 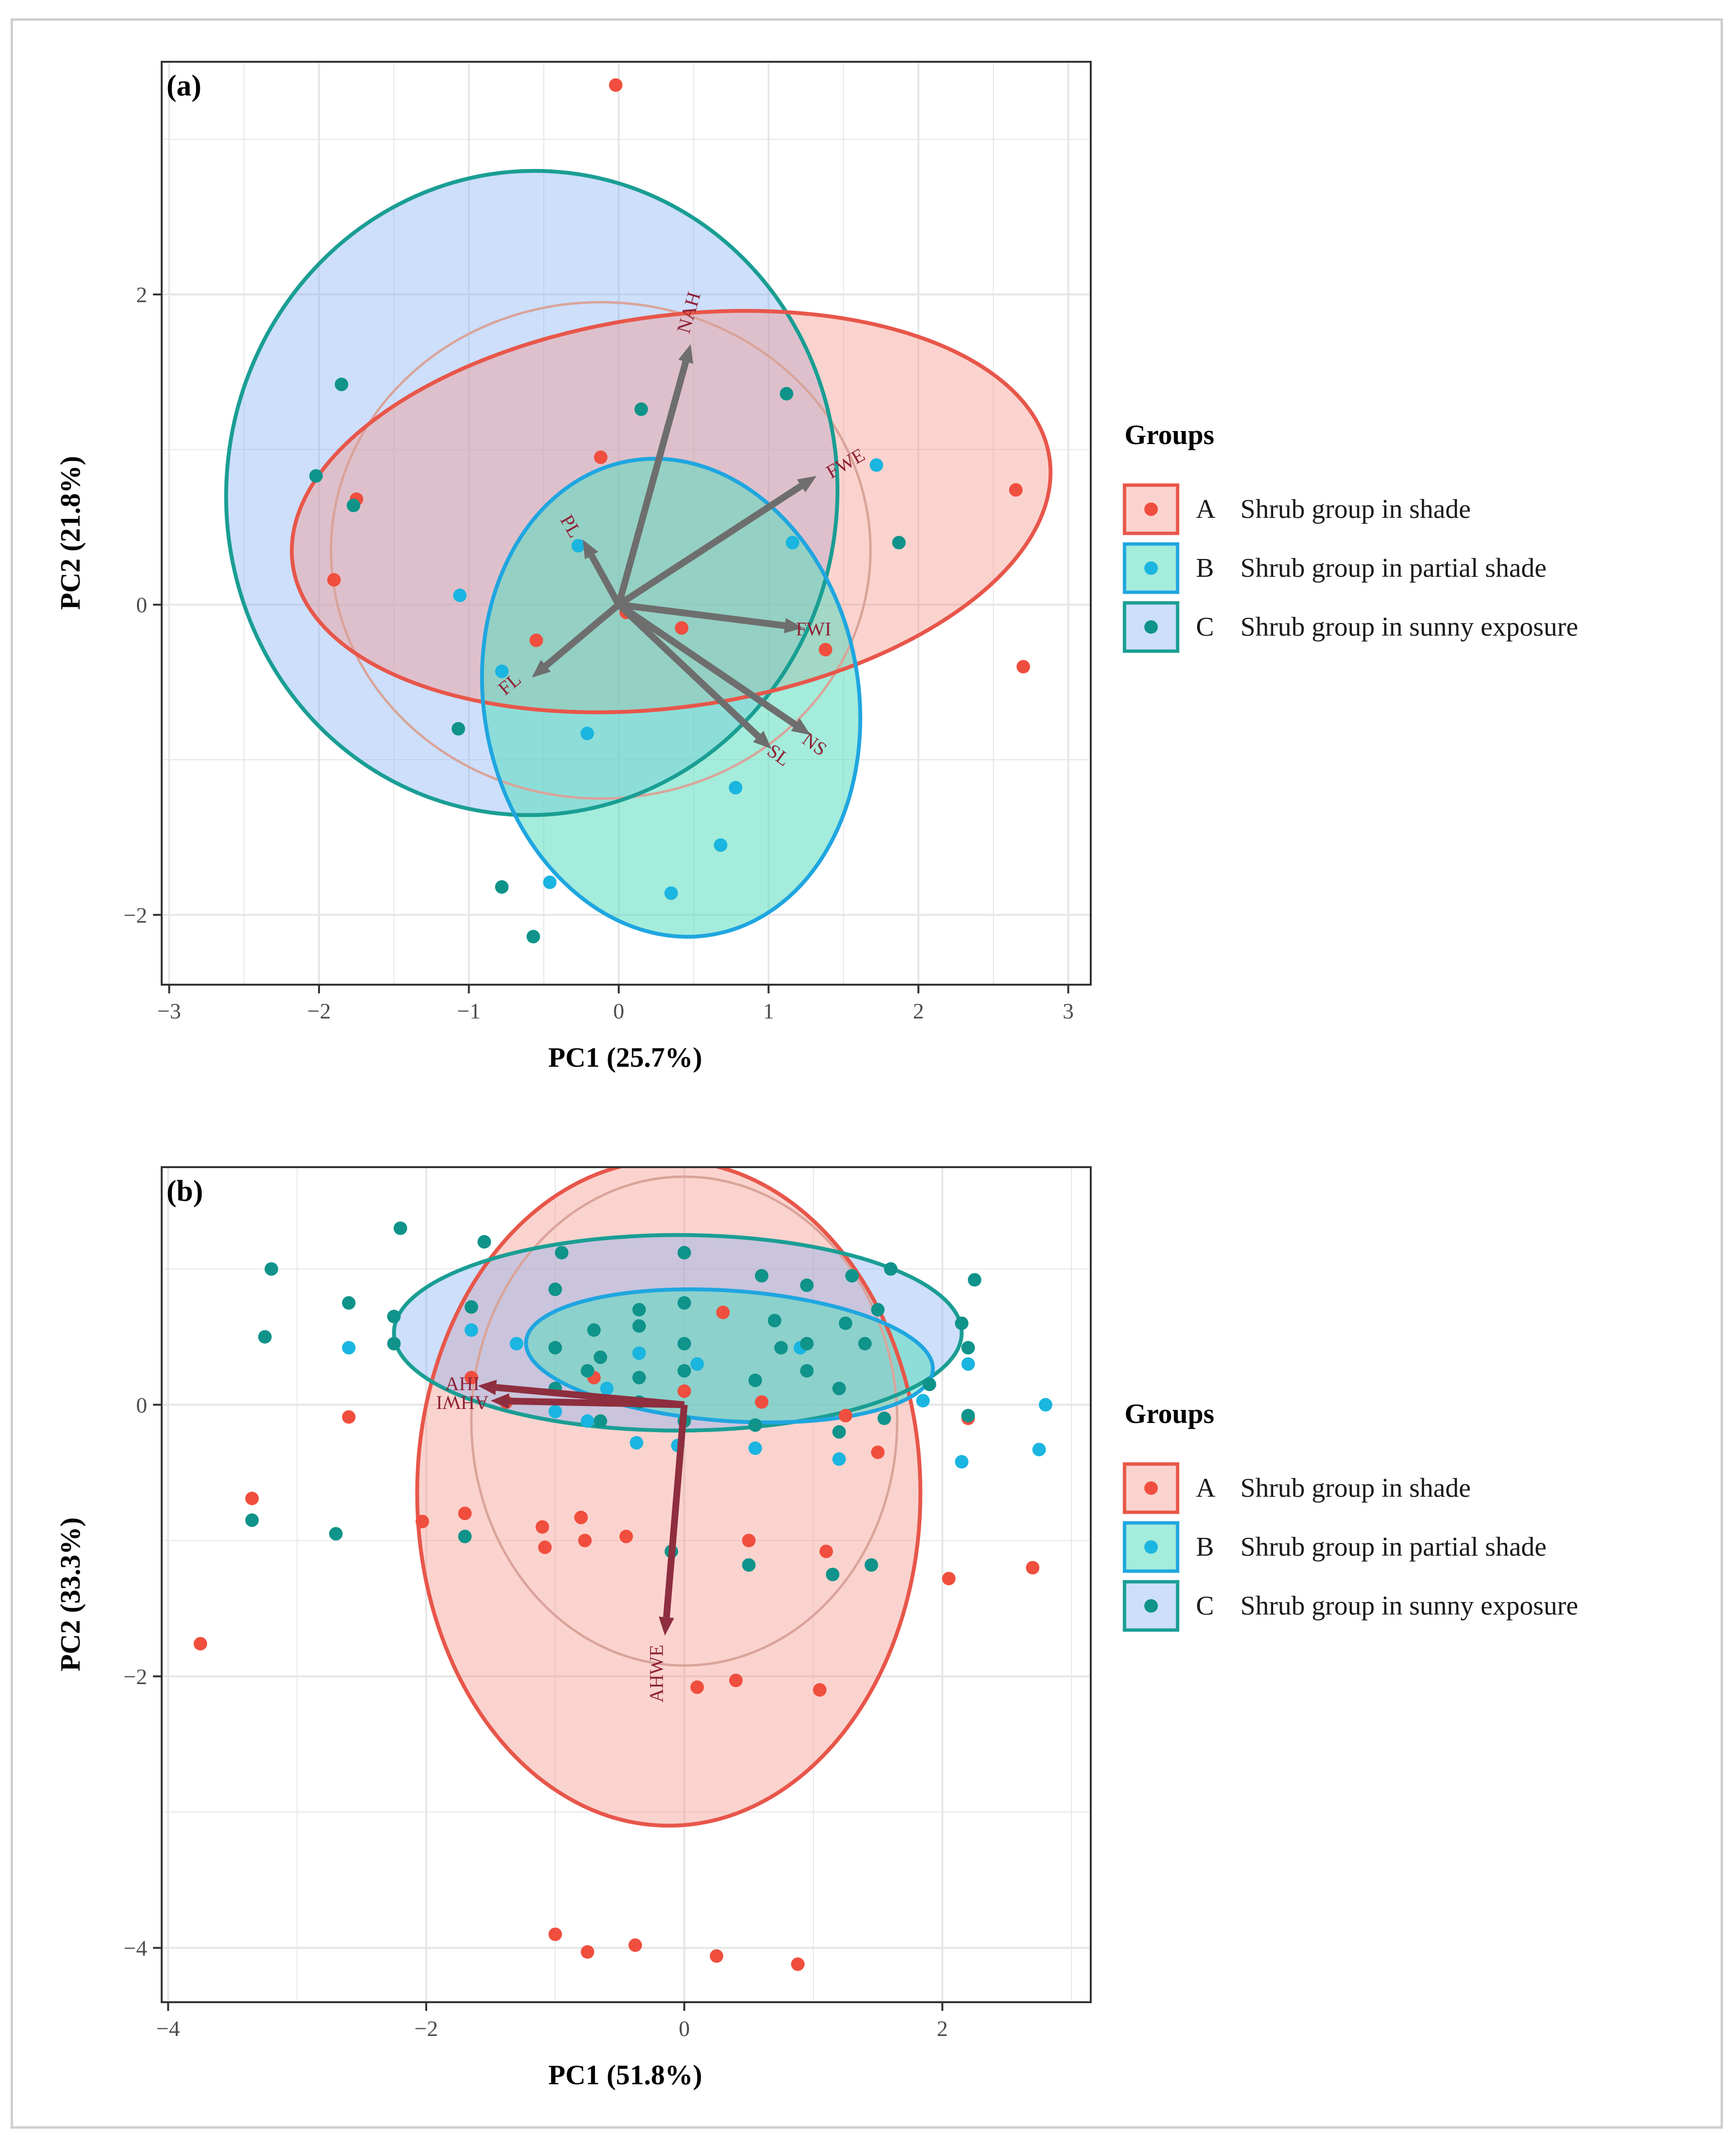 What do you see at coordinates (1151, 1547) in the screenshot?
I see `legend-point-B` at bounding box center [1151, 1547].